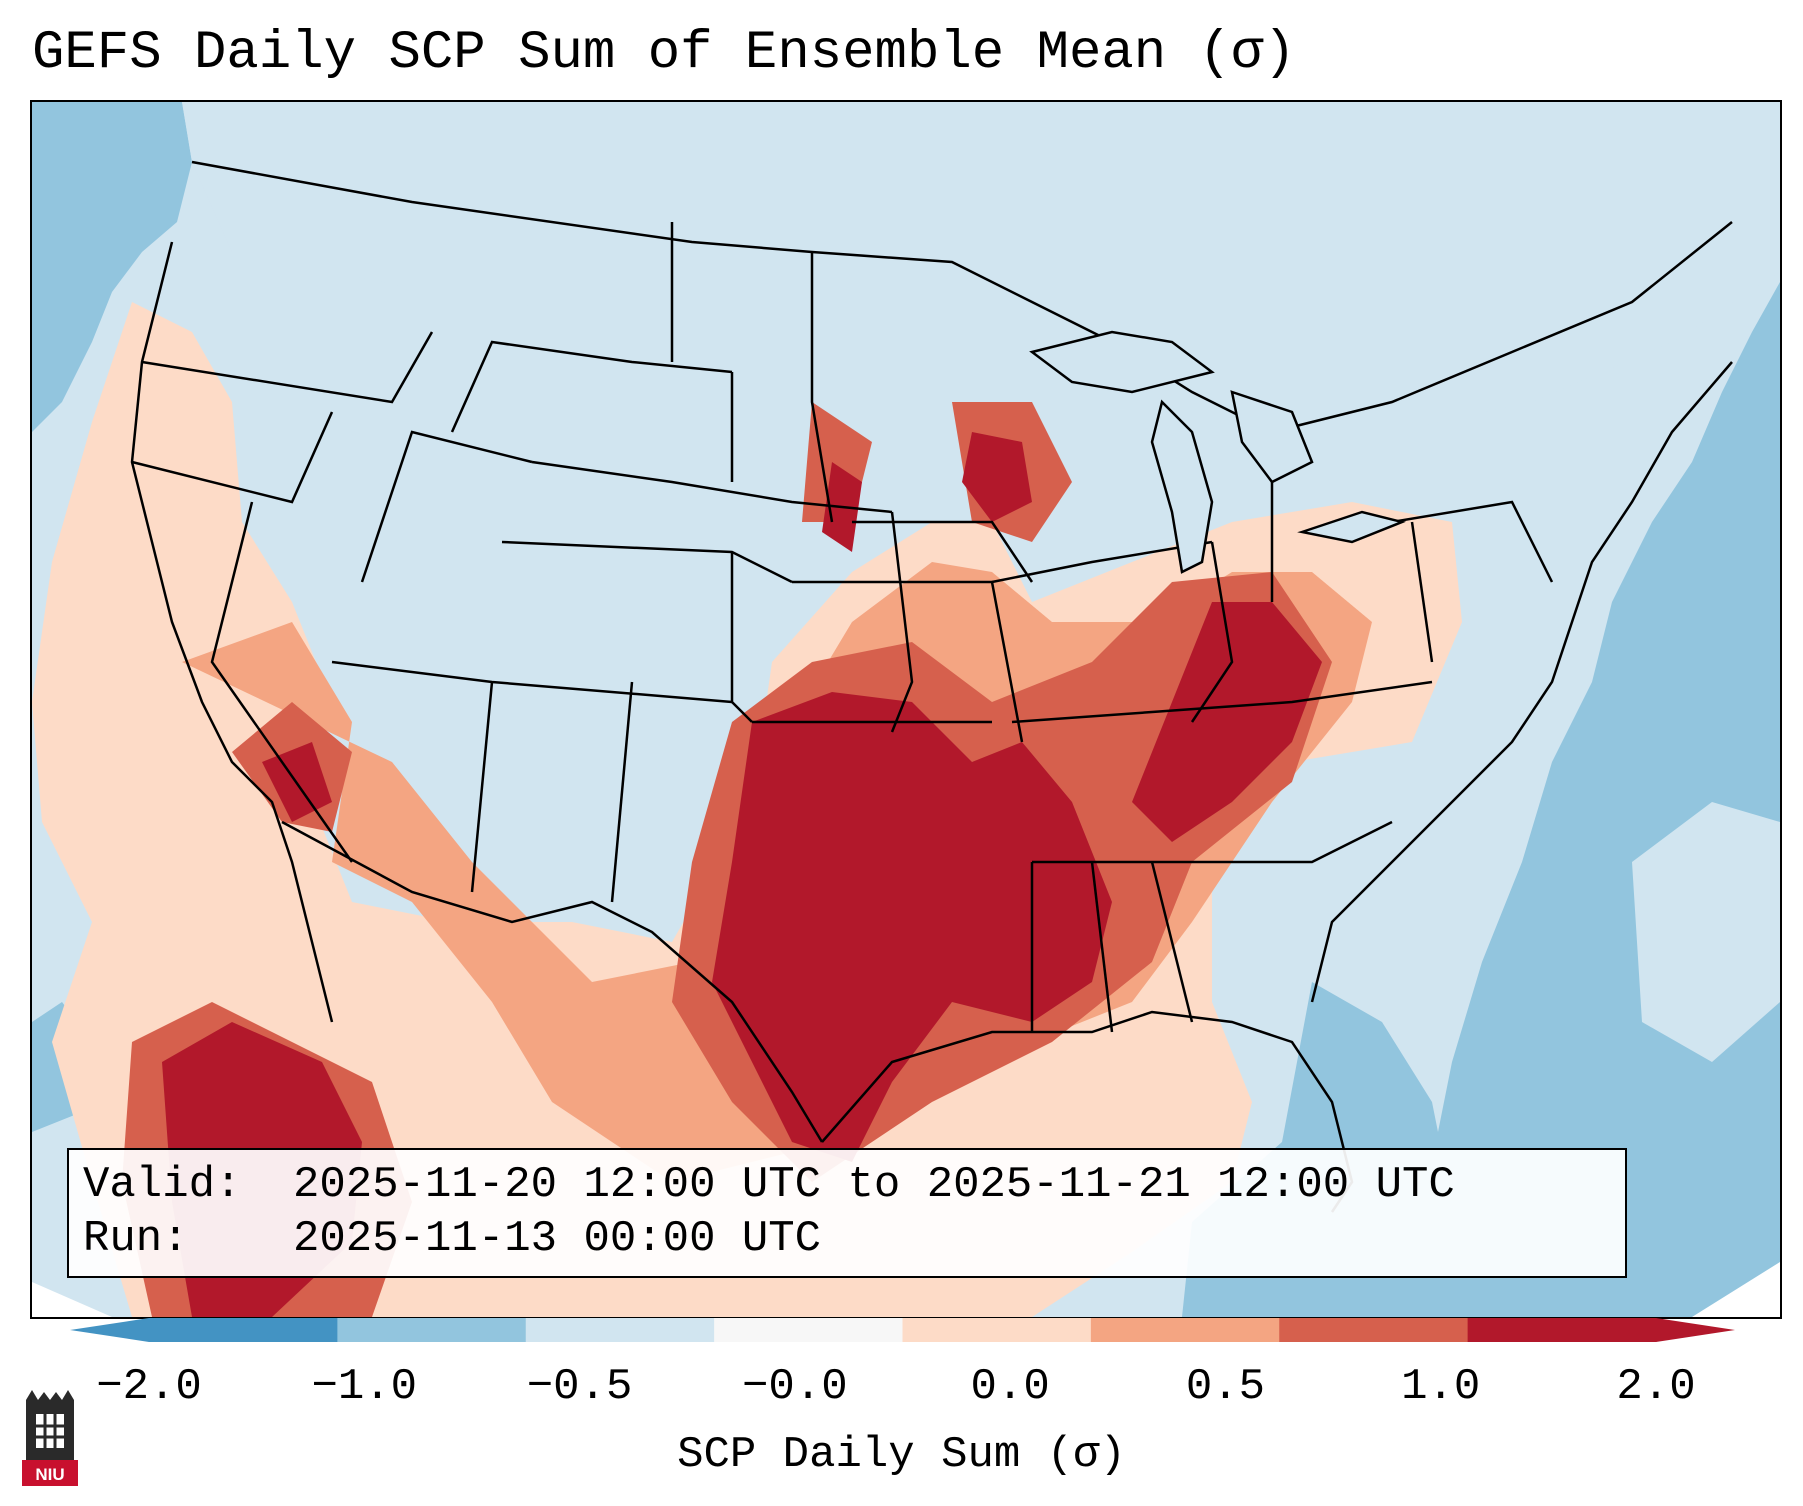 This screenshot has width=1803, height=1506. I want to click on colorbar, so click(902, 1330).